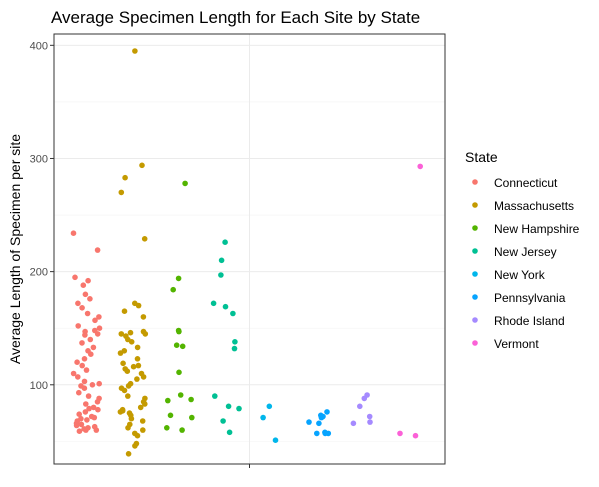 The height and width of the screenshot is (487, 599). I want to click on legend-label: Massachusetts, so click(534, 206).